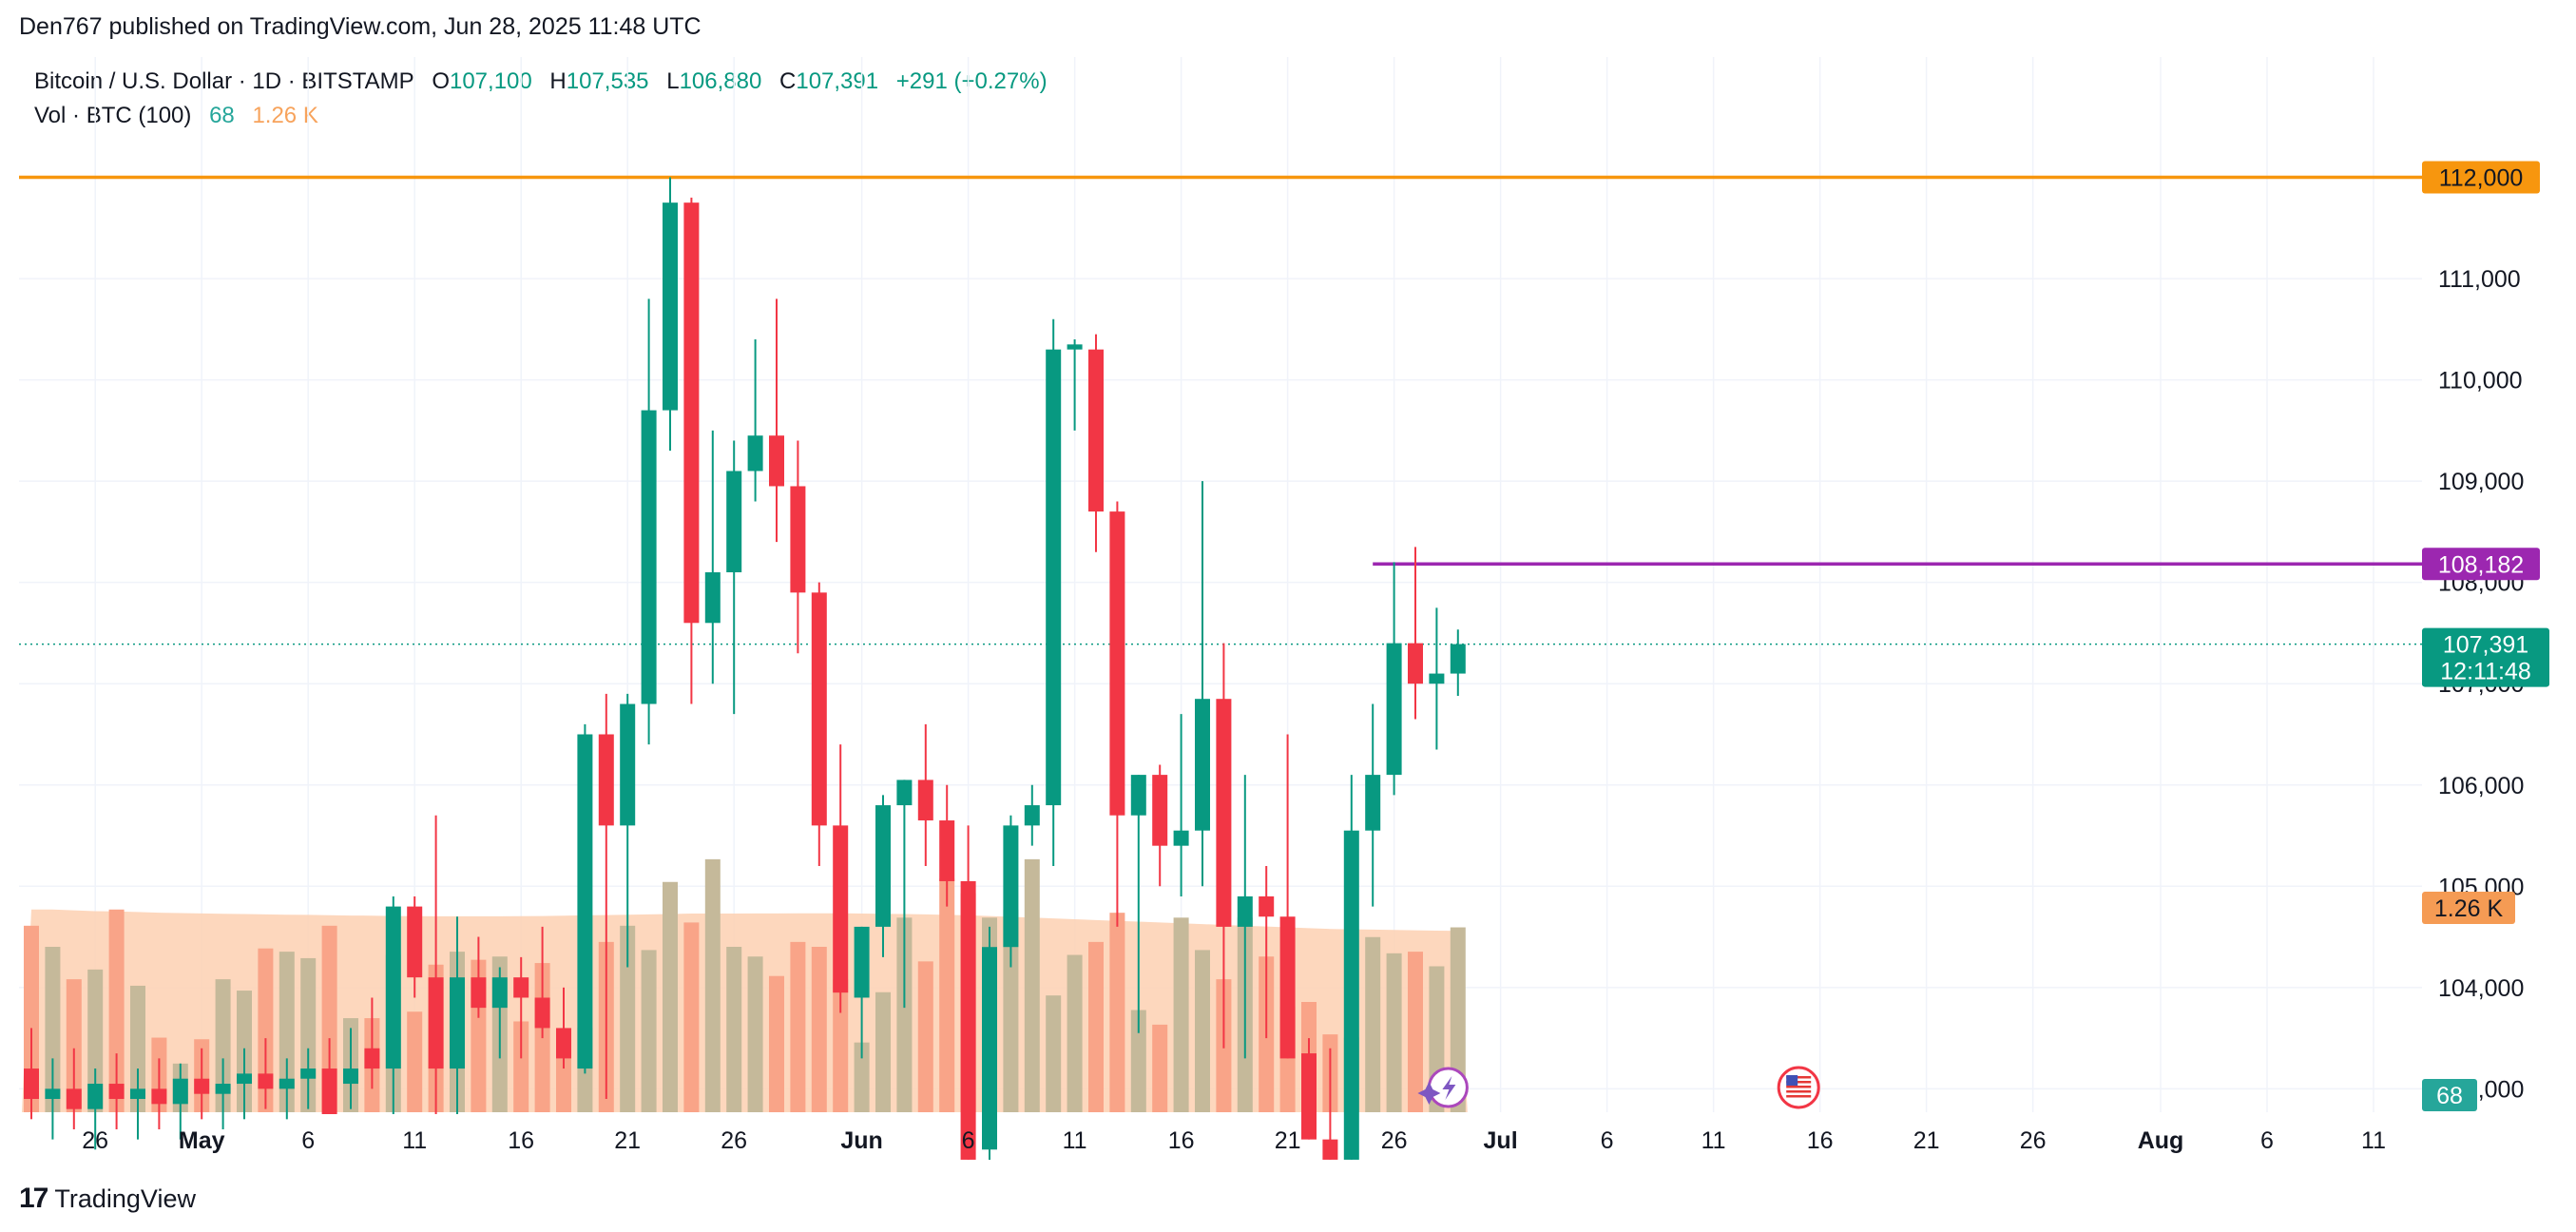 Image resolution: width=2576 pixels, height=1232 pixels. What do you see at coordinates (2481, 482) in the screenshot?
I see `price-tick-label: 109,000` at bounding box center [2481, 482].